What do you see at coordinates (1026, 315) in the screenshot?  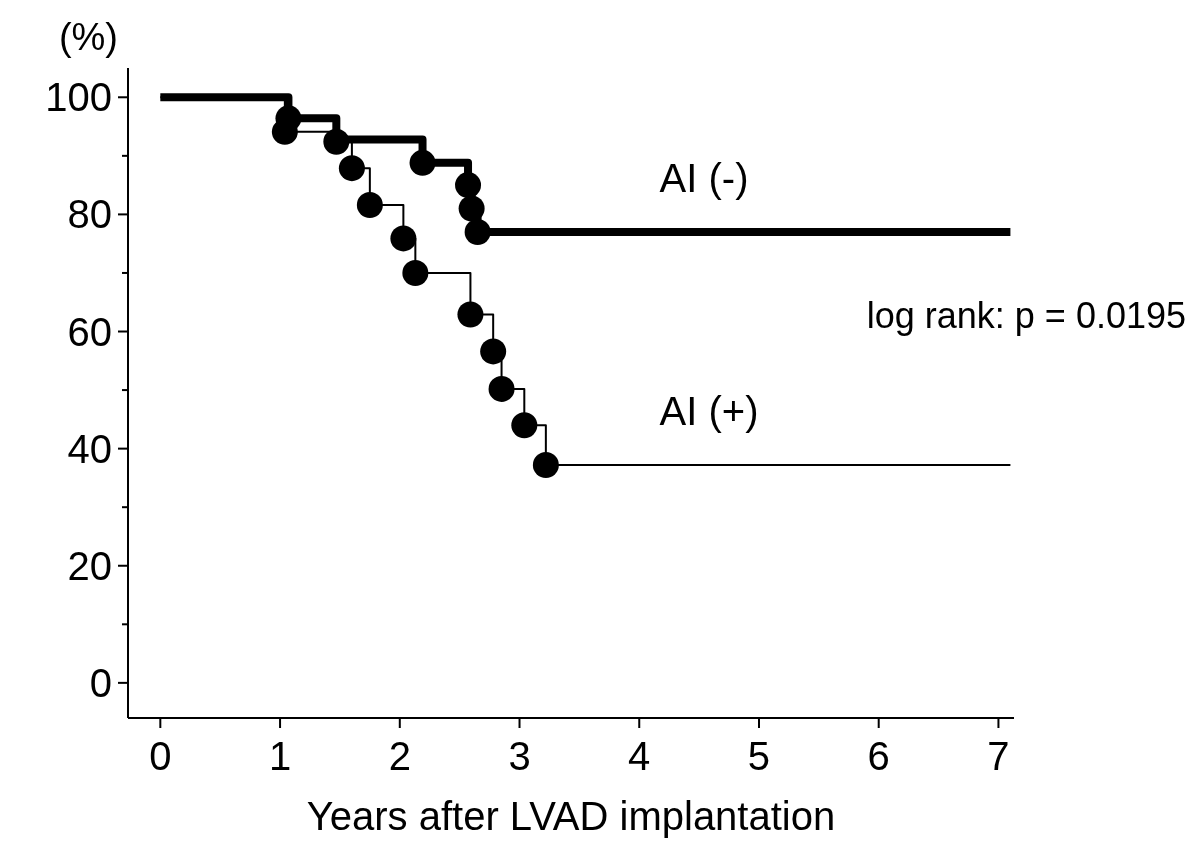 I see `annotation: log rank: p = 0.0195` at bounding box center [1026, 315].